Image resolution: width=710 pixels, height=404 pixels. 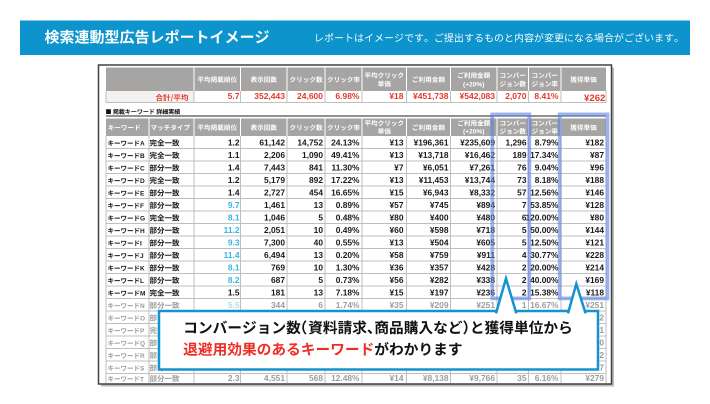 What do you see at coordinates (142, 156) in the screenshot?
I see `svg-text: B` at bounding box center [142, 156].